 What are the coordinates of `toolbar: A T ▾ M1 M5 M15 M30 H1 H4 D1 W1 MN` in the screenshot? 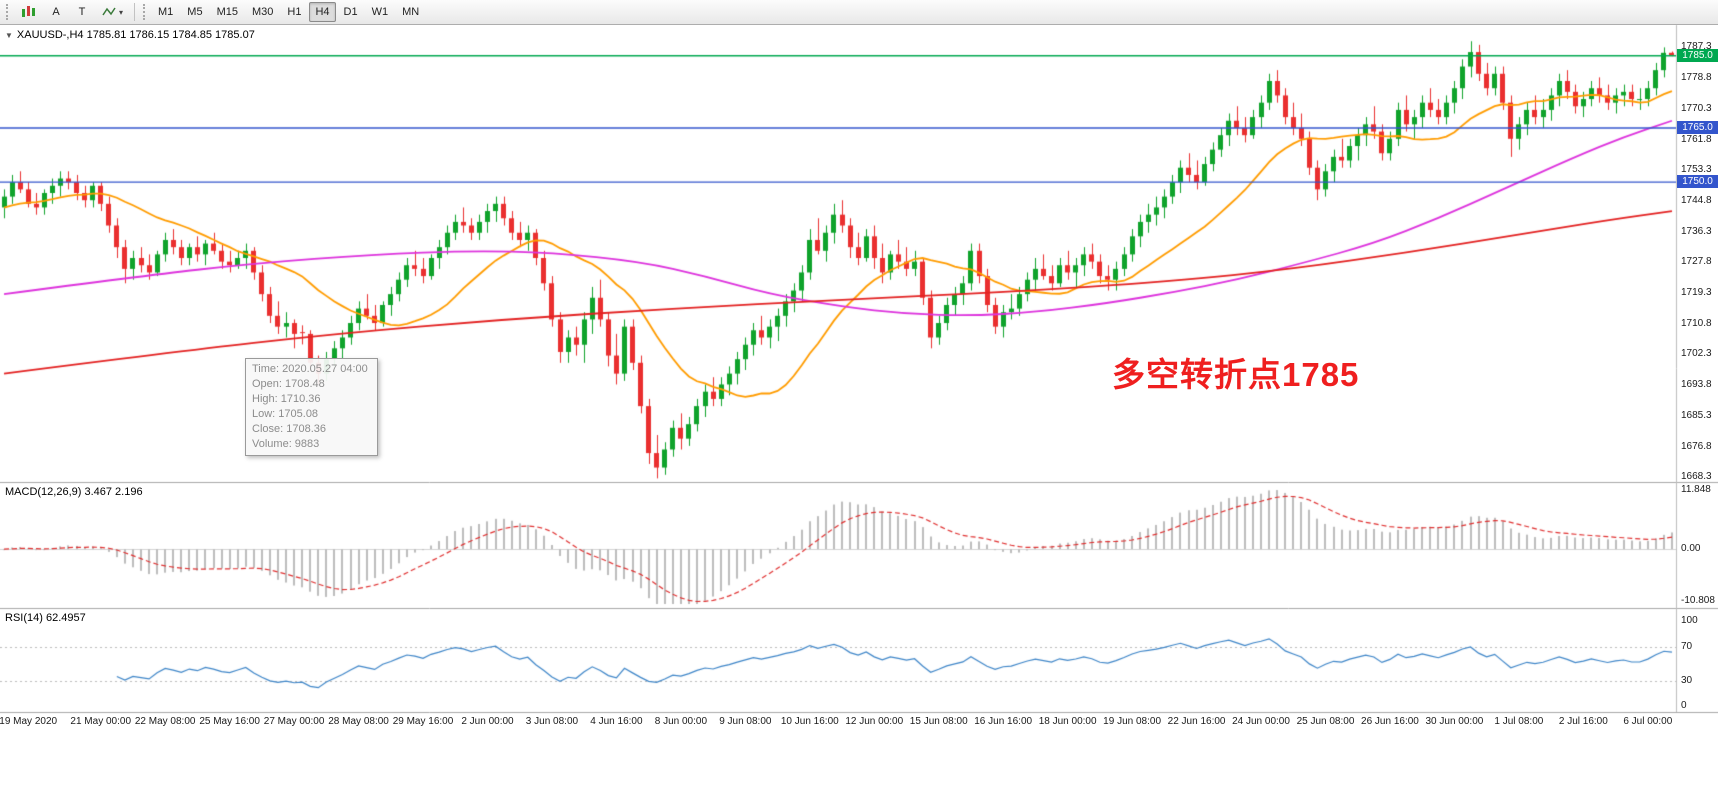 It's located at (859, 12).